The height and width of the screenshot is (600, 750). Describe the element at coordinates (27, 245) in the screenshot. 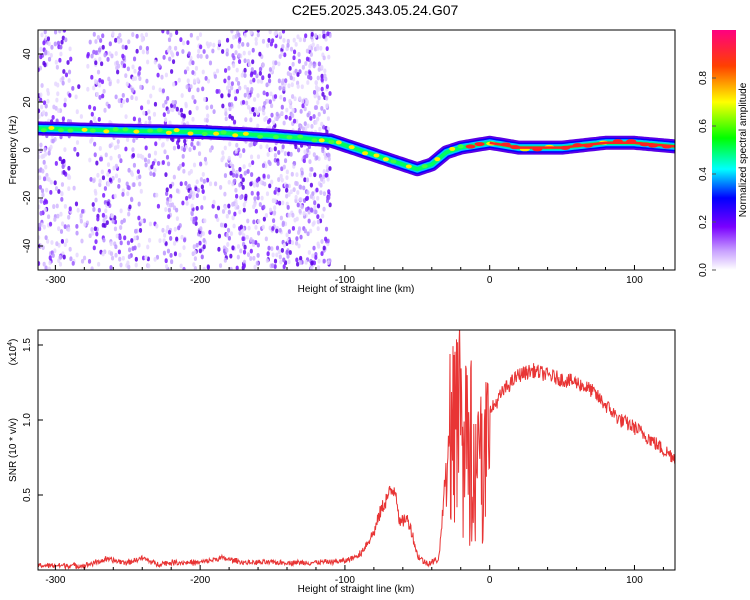

I see `heatmap-y-tick-label: -40` at that location.